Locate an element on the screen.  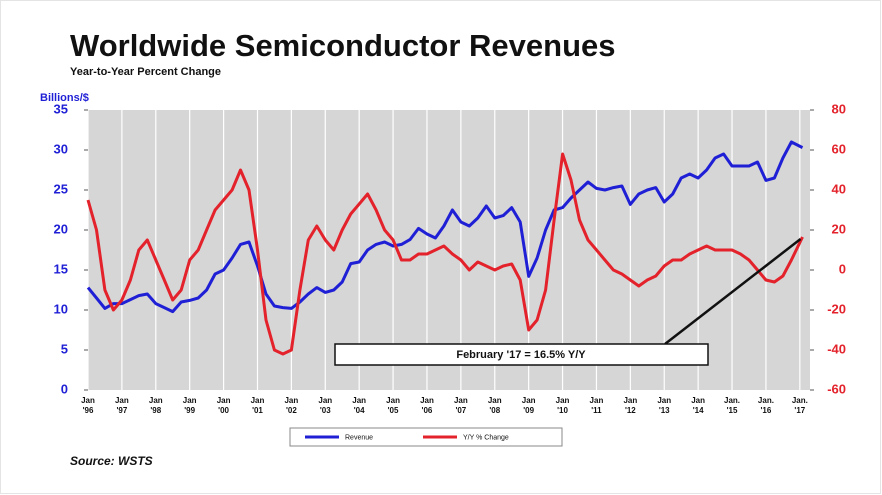
x-tick-label: '97 is located at coordinates (121, 410).